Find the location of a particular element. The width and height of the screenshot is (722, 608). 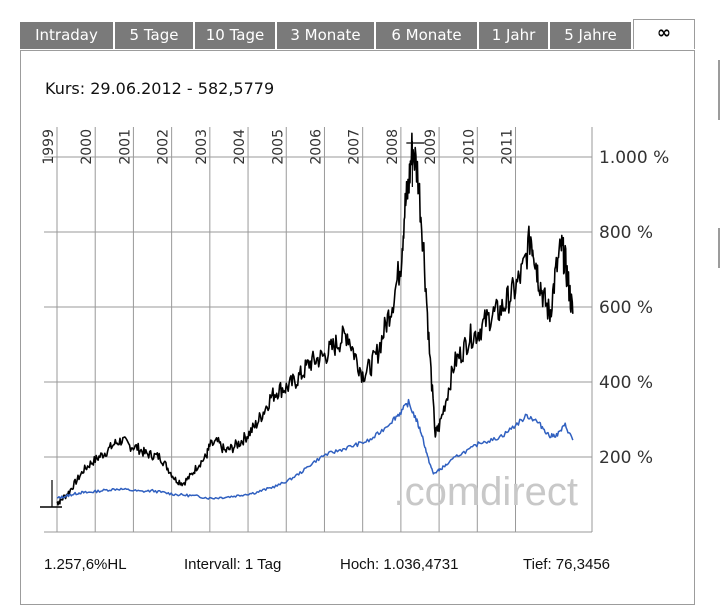

tab-10-tage: 10 Tage is located at coordinates (235, 35).